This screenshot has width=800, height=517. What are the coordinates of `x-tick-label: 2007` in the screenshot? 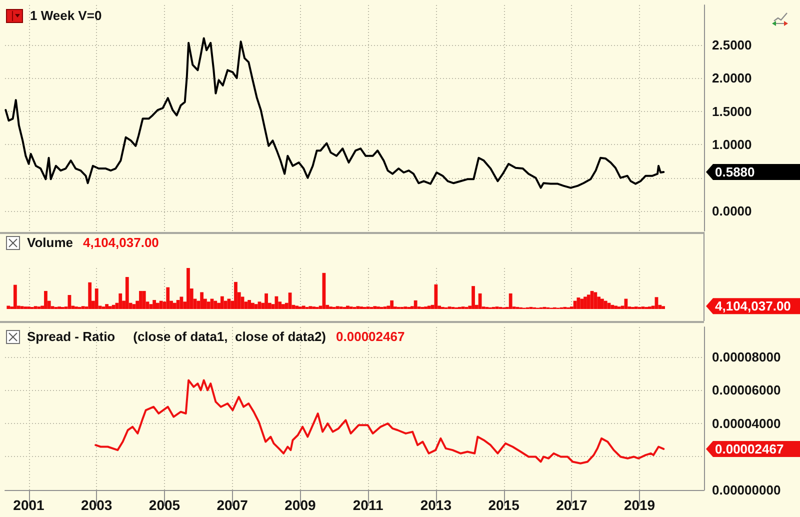 It's located at (232, 505).